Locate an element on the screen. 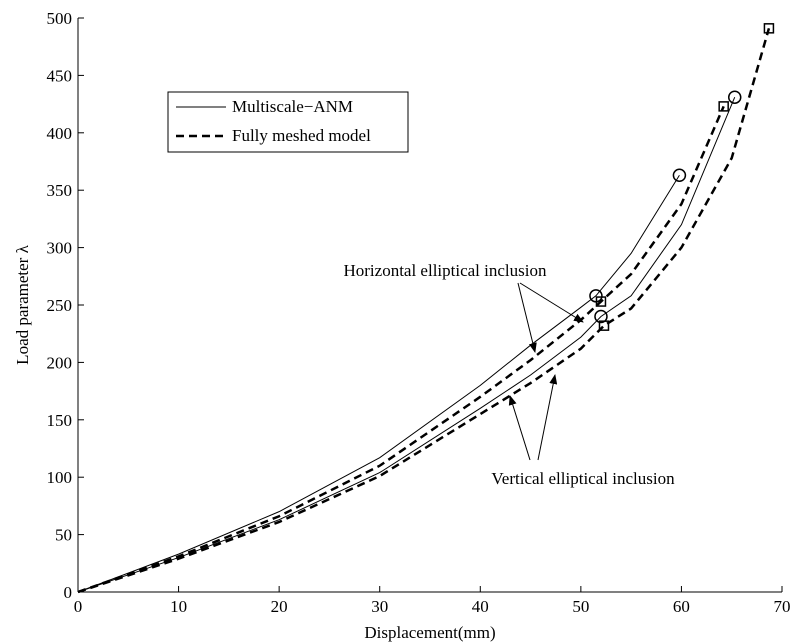 Image resolution: width=795 pixels, height=644 pixels. y-tick-label: 500 is located at coordinates (60, 18).